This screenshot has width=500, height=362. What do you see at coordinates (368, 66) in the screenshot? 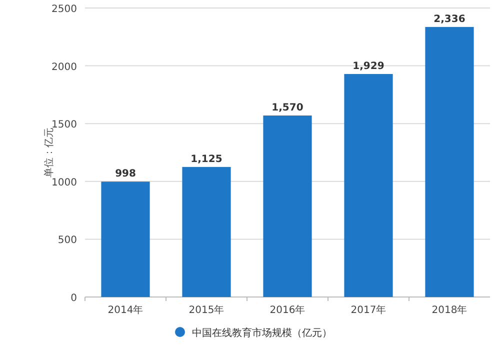
I see `data-label: 1,929` at bounding box center [368, 66].